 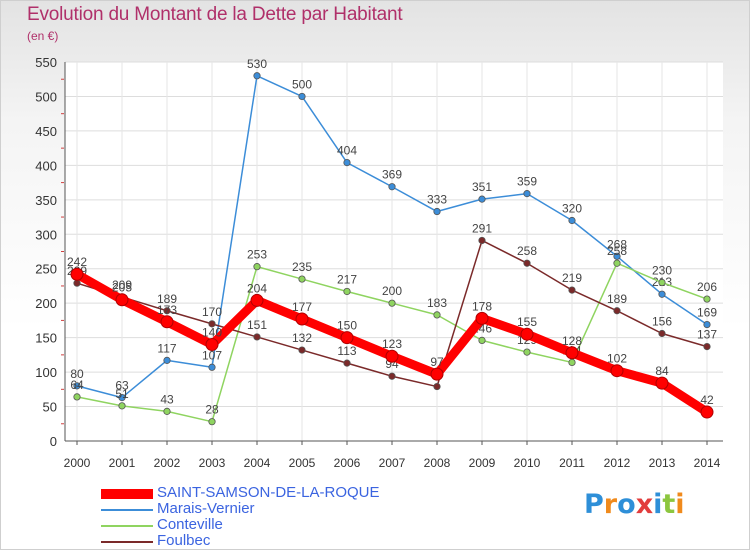 I want to click on data-label: 530, so click(x=257, y=64).